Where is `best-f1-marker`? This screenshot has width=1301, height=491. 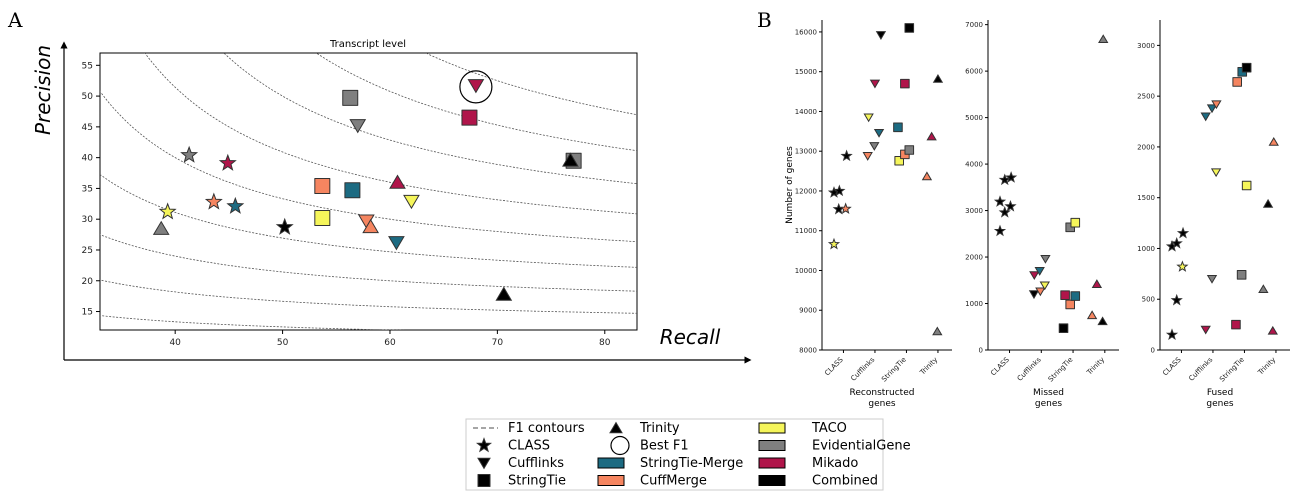 best-f1-marker is located at coordinates (476, 87).